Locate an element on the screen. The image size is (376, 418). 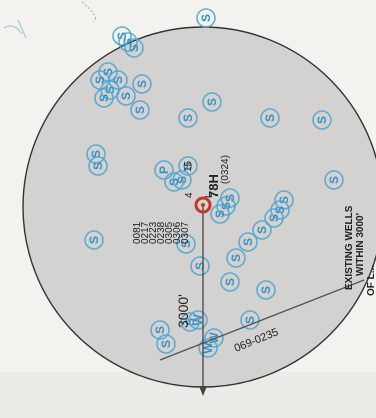
well-id-item: 0217 is located at coordinates (145, 232).